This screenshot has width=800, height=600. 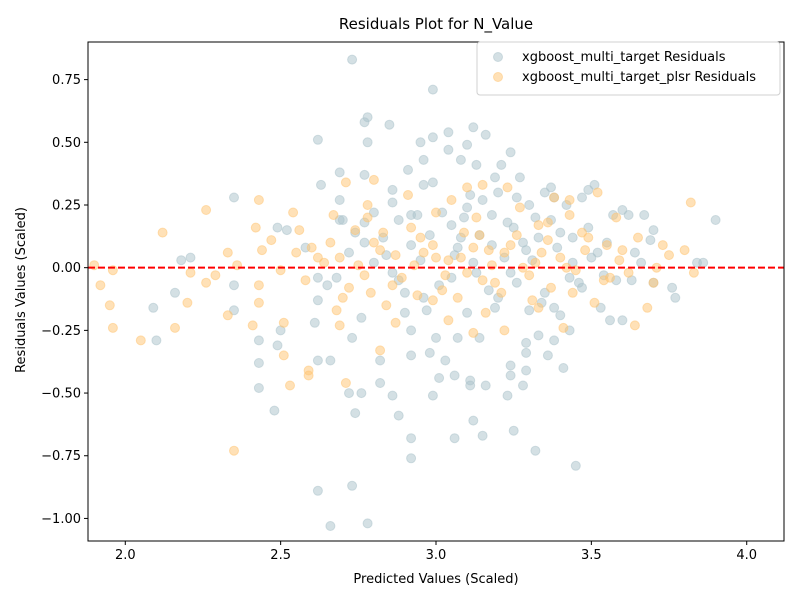 What do you see at coordinates (21, 290) in the screenshot?
I see `y-axis-label: Residuals Values (Scaled)` at bounding box center [21, 290].